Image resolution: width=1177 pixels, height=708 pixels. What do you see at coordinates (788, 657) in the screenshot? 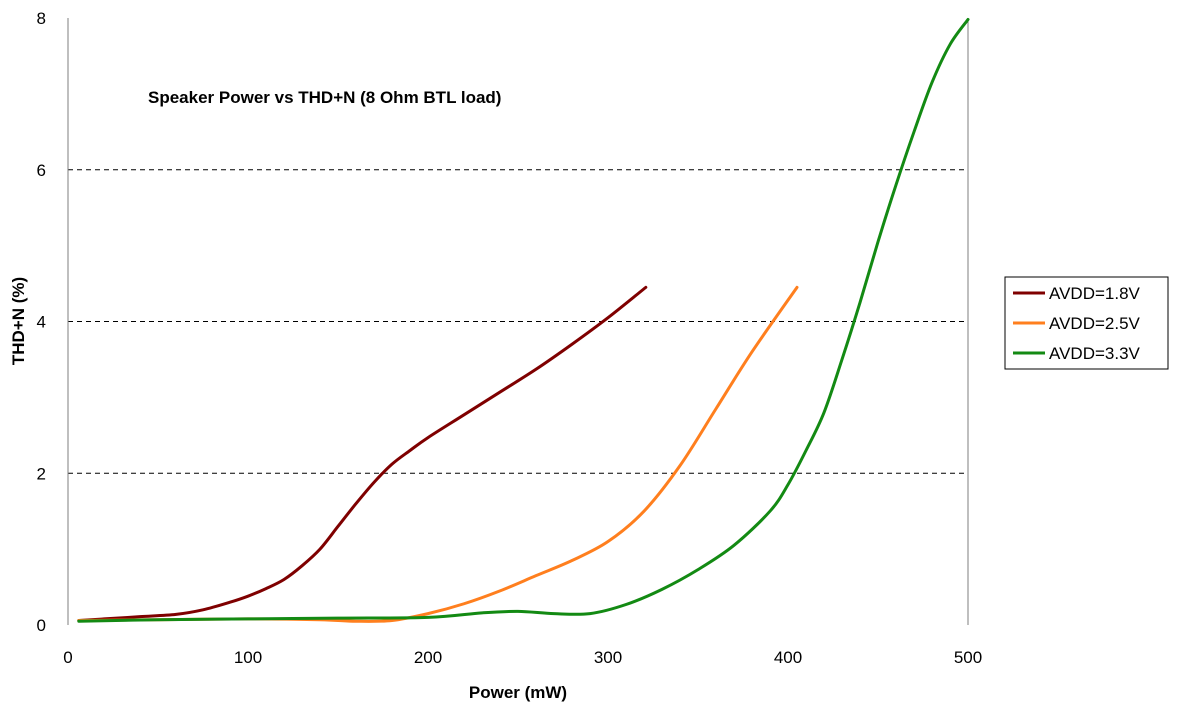
I see `x-tick-label: 400` at bounding box center [788, 657].